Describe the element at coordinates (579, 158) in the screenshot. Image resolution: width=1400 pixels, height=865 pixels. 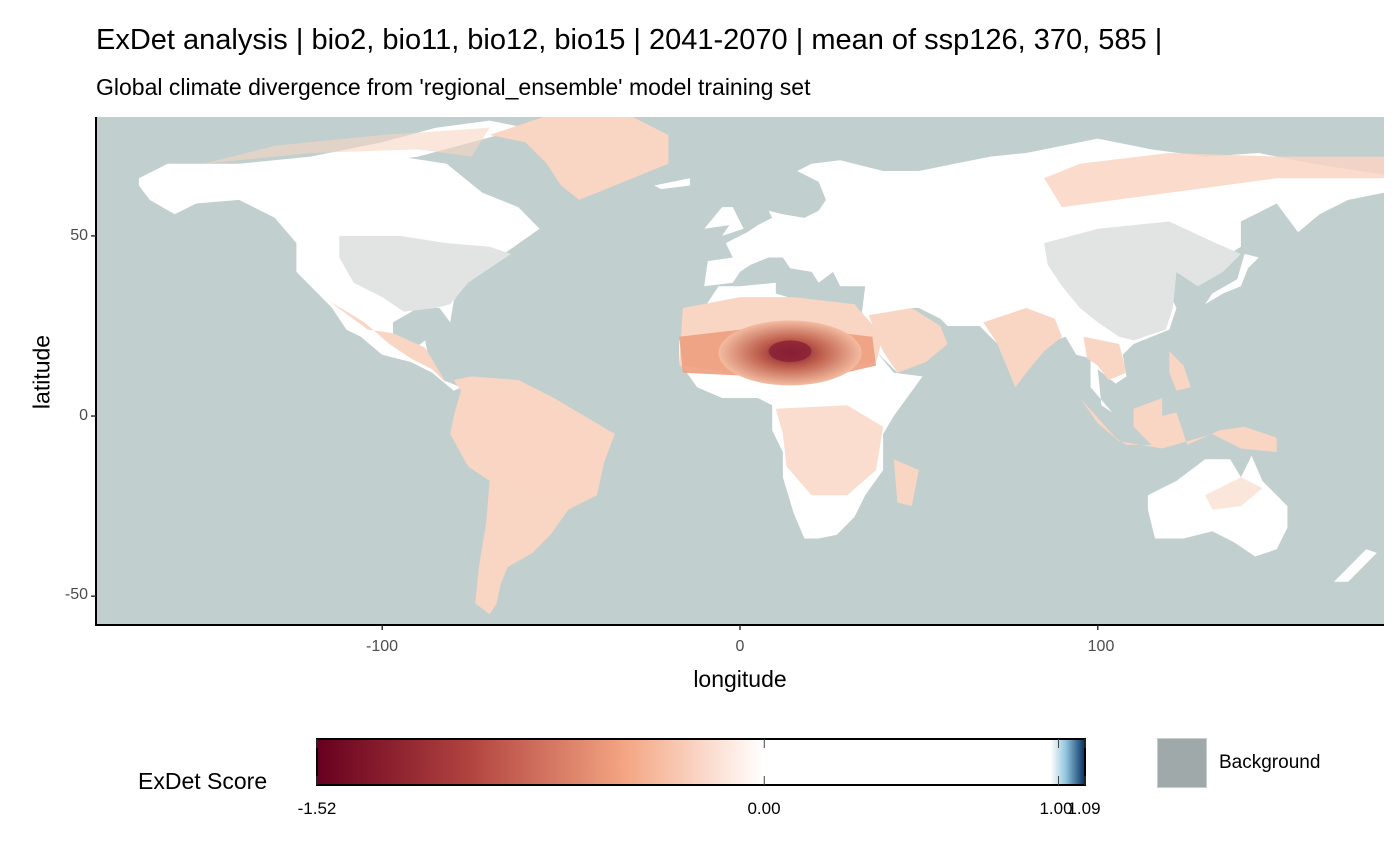
I see `land-greenland` at that location.